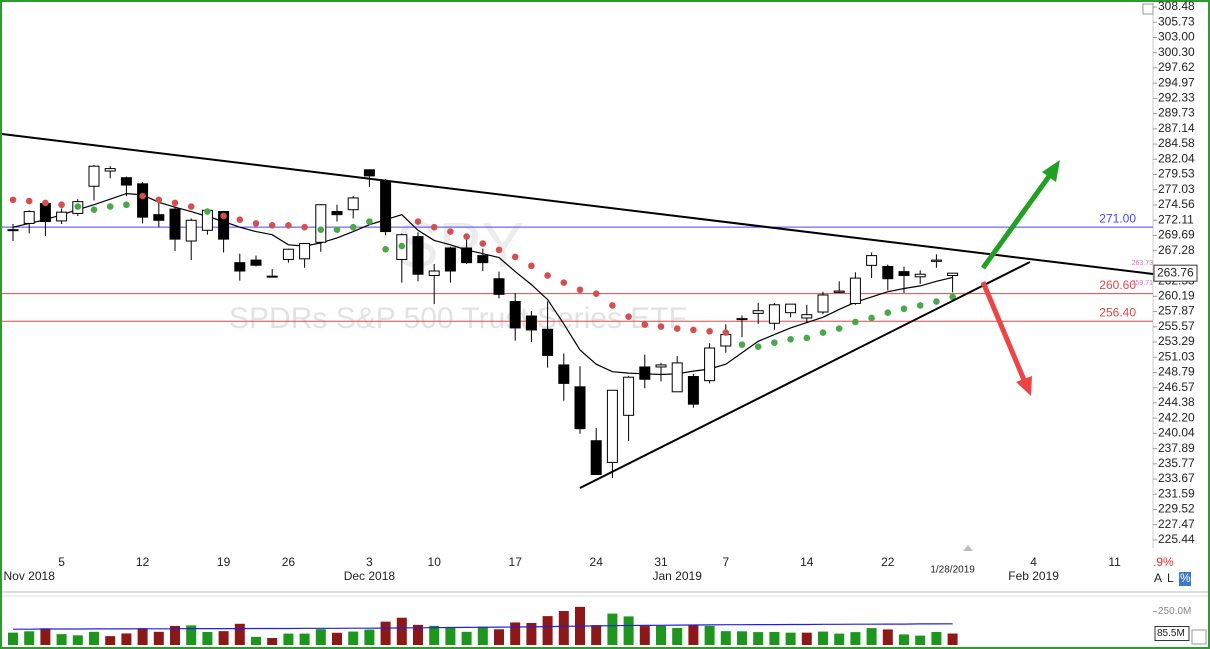 Image resolution: width=1210 pixels, height=649 pixels. What do you see at coordinates (725, 562) in the screenshot?
I see `x-tick-label: 7` at bounding box center [725, 562].